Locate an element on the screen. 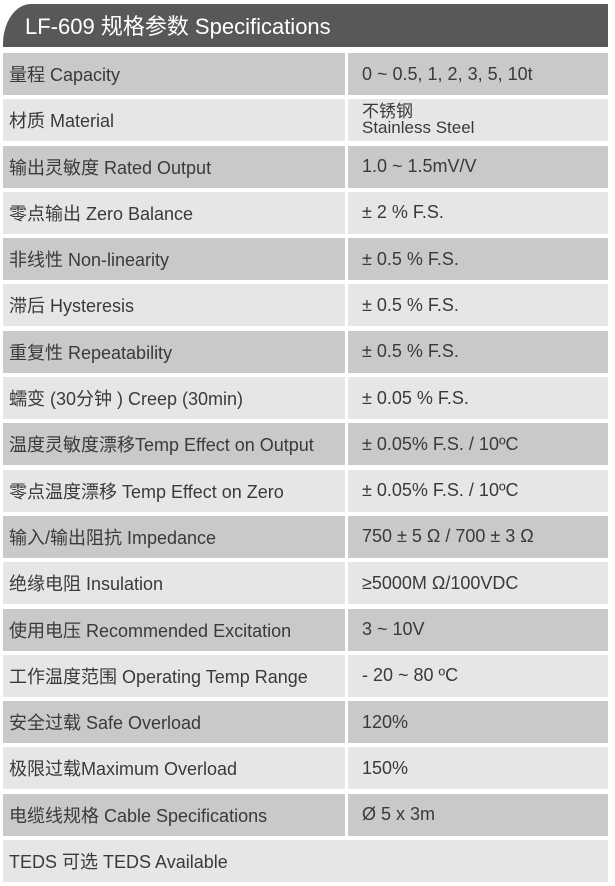  table-row: 输出灵敏度 Rated Output 1.0 ~ 1.5mV/V is located at coordinates (305, 166).